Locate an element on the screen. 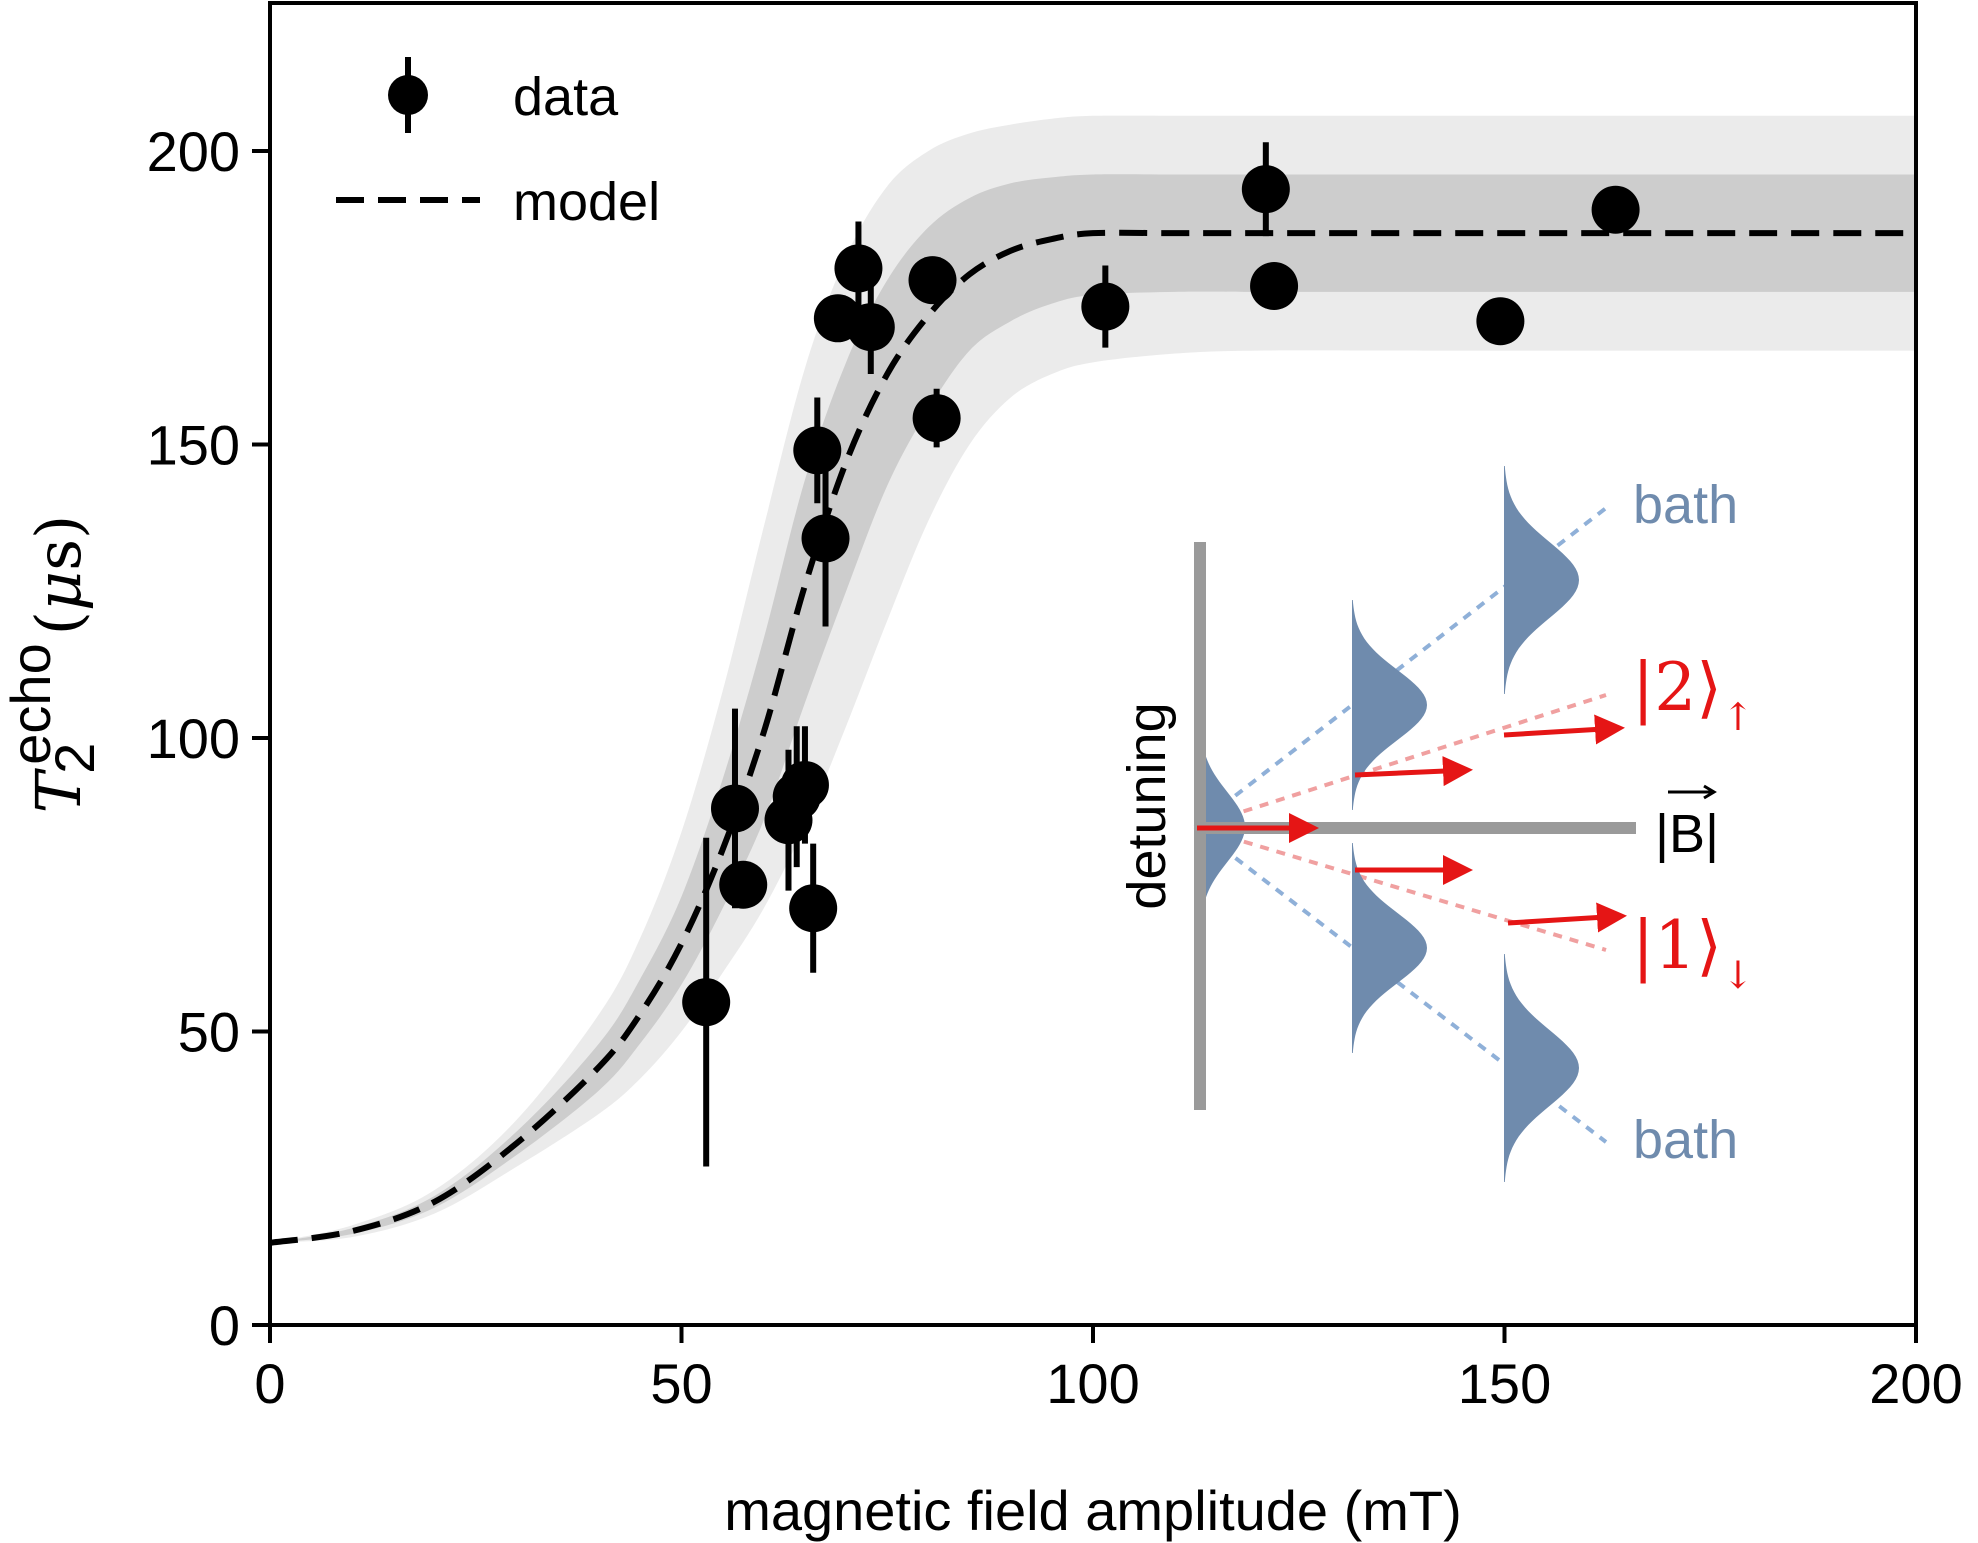 Image resolution: width=1978 pixels, height=1543 pixels. state-label-up-number: 2 is located at coordinates (1675, 687).